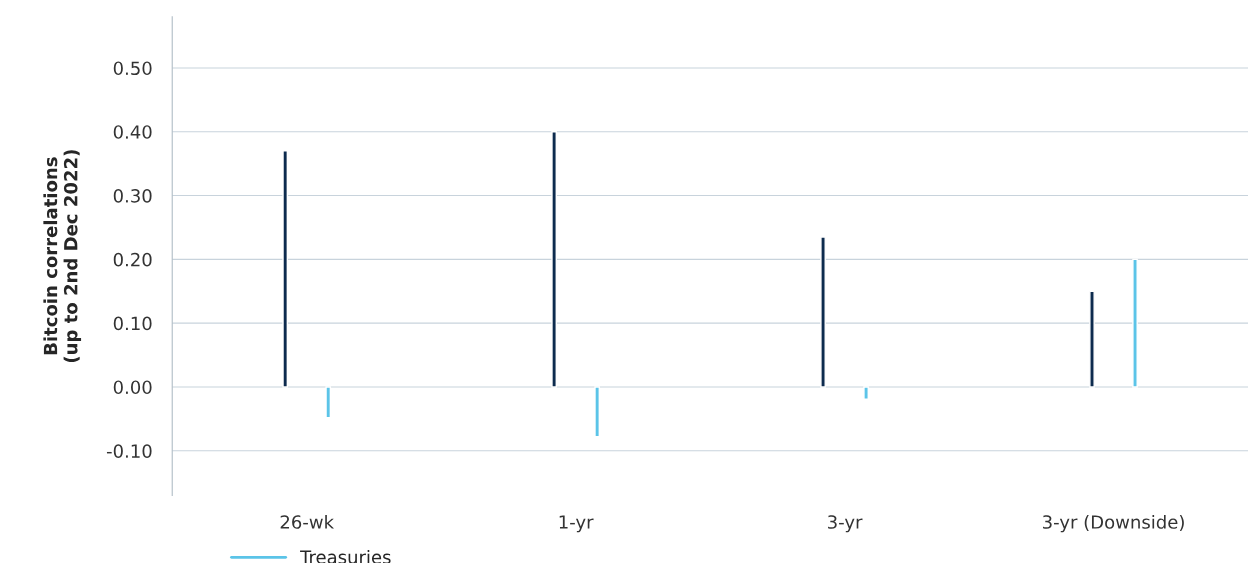 The image size is (1248, 563). I want to click on x-tick-label: 26-wk, so click(307, 521).